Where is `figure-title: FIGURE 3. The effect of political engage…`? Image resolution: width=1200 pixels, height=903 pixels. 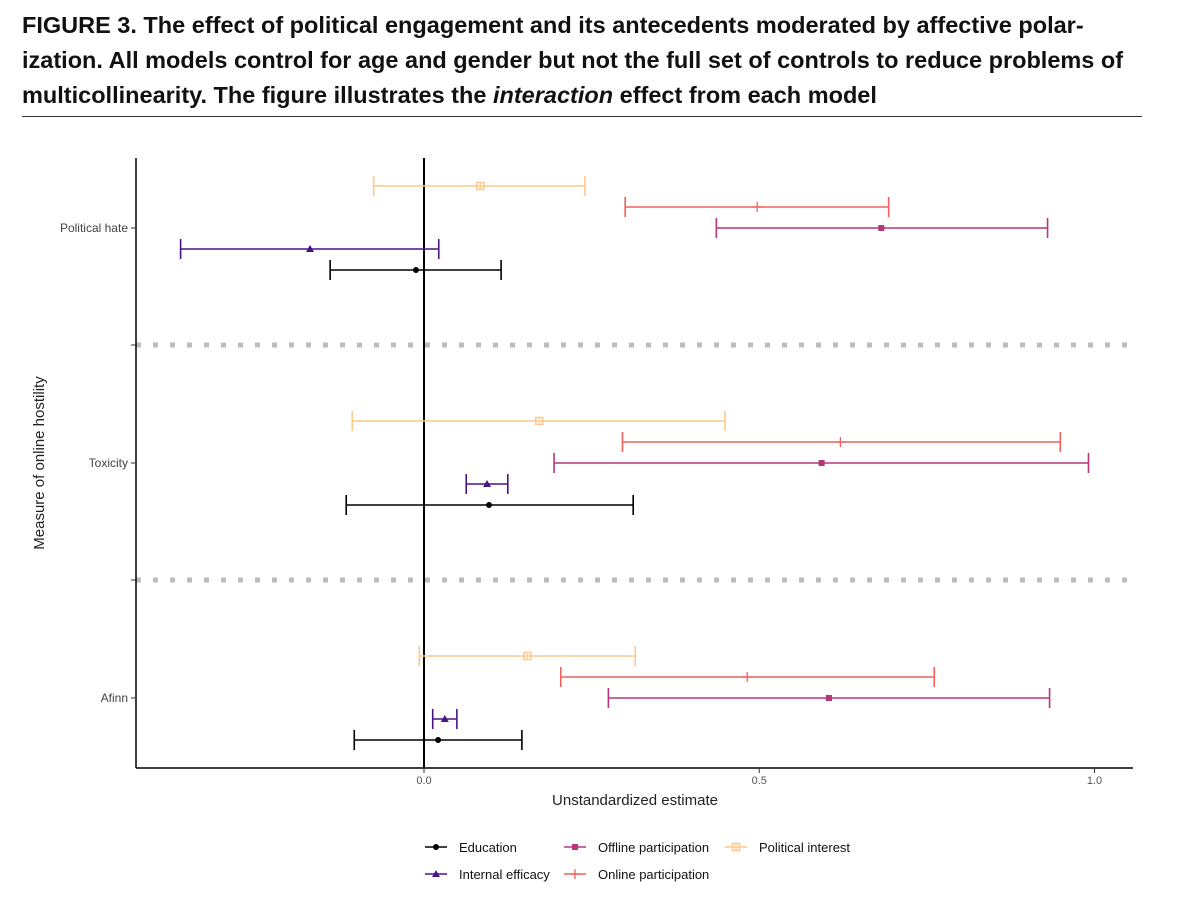 figure-title: FIGURE 3. The effect of political engage… is located at coordinates (584, 60).